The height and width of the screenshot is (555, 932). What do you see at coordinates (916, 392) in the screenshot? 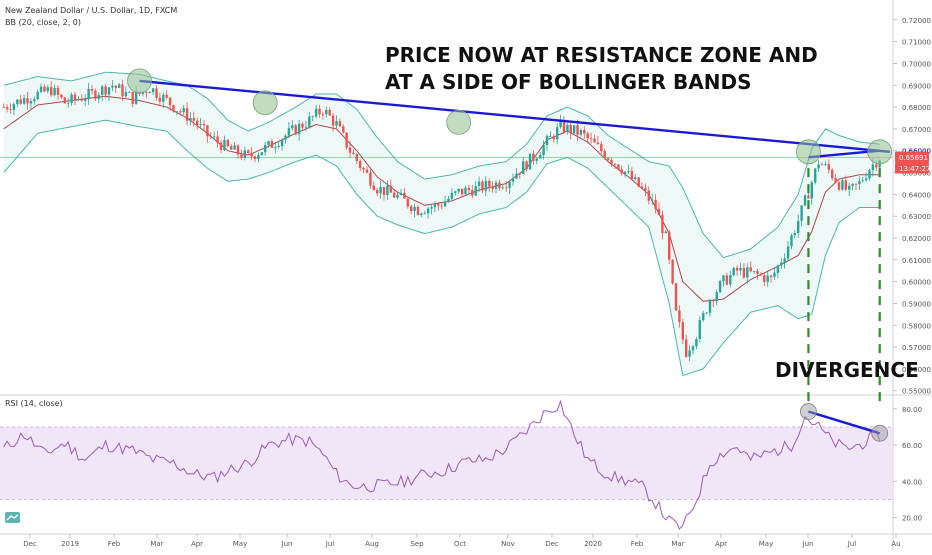
I see `price-tick-label: 0.55000` at bounding box center [916, 392].